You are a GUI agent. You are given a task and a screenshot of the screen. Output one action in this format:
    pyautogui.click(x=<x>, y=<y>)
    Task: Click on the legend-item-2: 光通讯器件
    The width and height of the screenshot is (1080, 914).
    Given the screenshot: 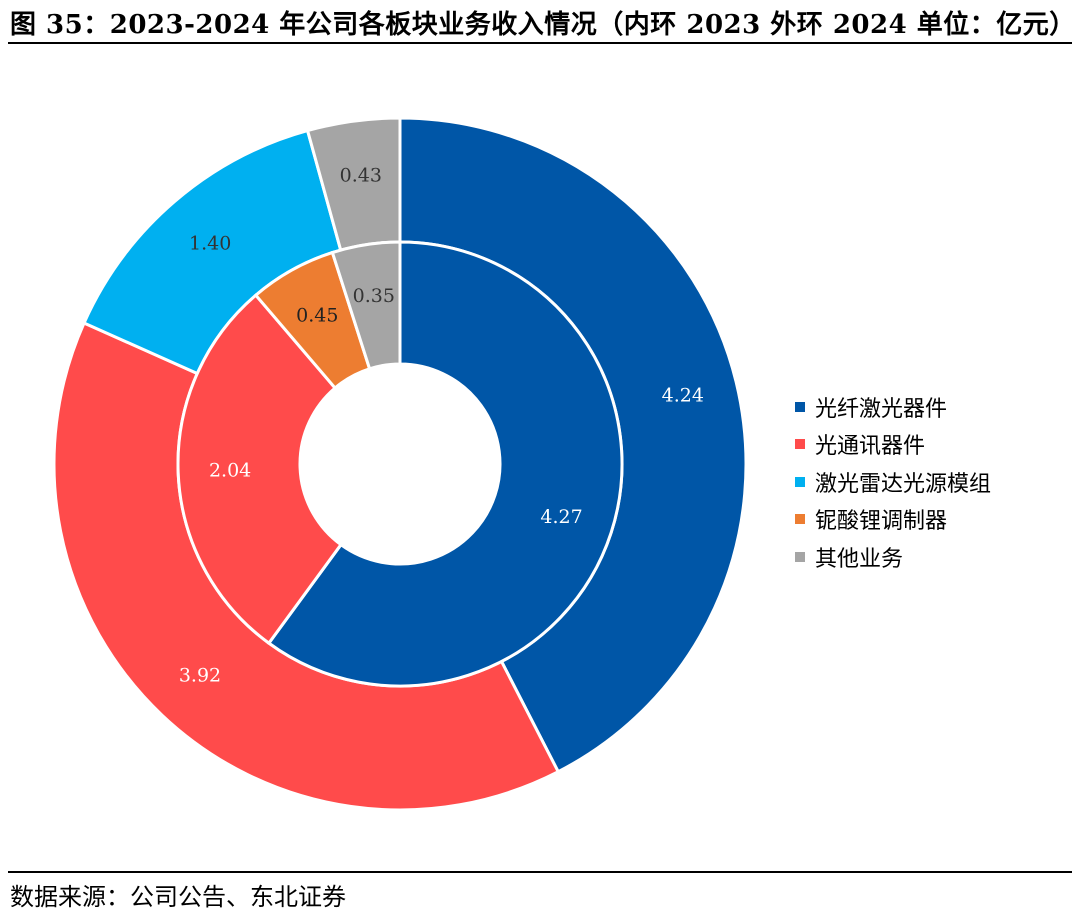 What is the action you would take?
    pyautogui.click(x=893, y=445)
    